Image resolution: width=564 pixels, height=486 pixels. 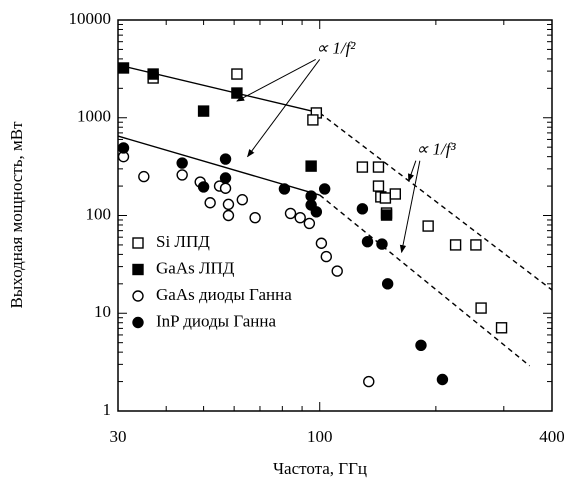 I want to click on x-tick-label: 30, so click(x=118, y=436).